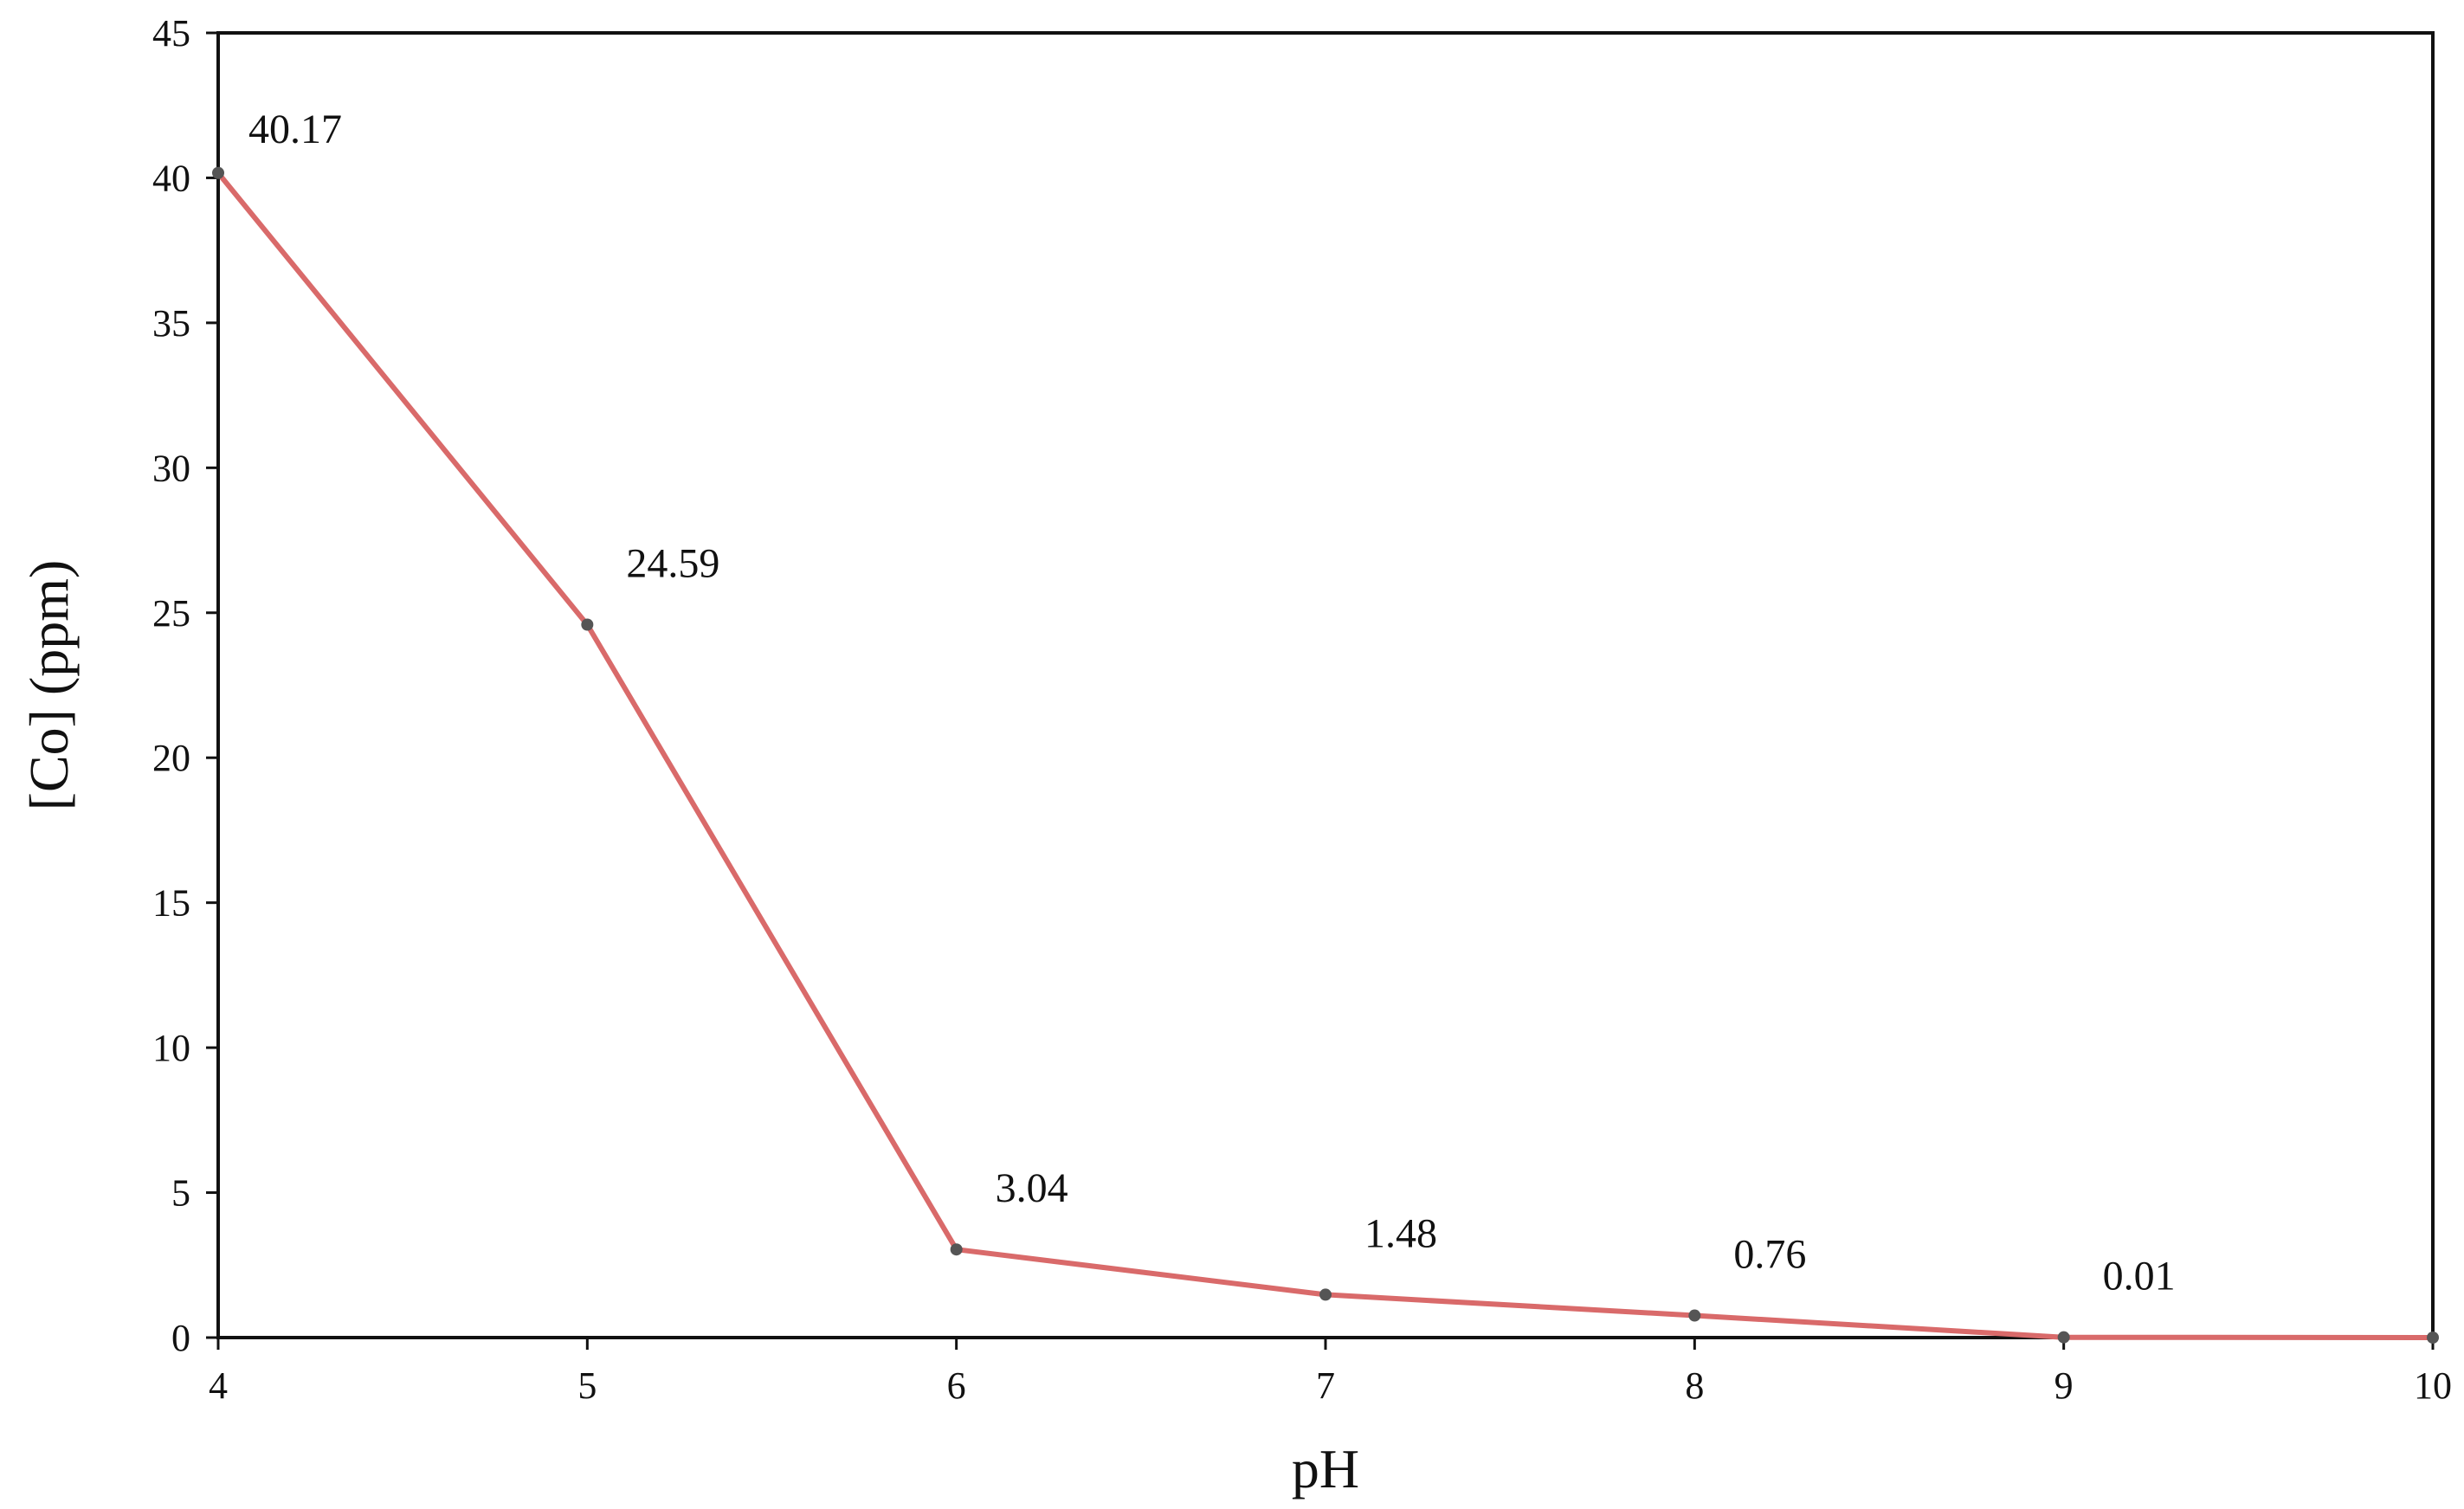  Describe the element at coordinates (171, 33) in the screenshot. I see `y-tick-label: 45` at that location.